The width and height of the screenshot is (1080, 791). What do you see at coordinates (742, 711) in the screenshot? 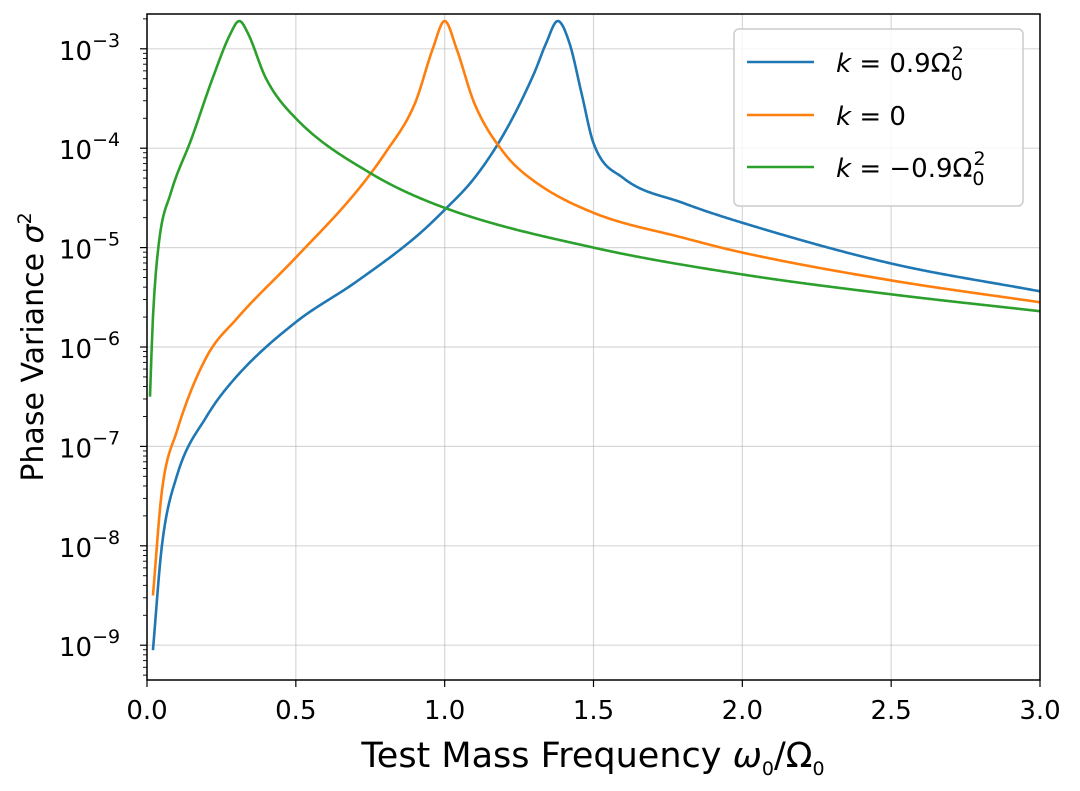
I see `x-tick-label: 2.0` at bounding box center [742, 711].